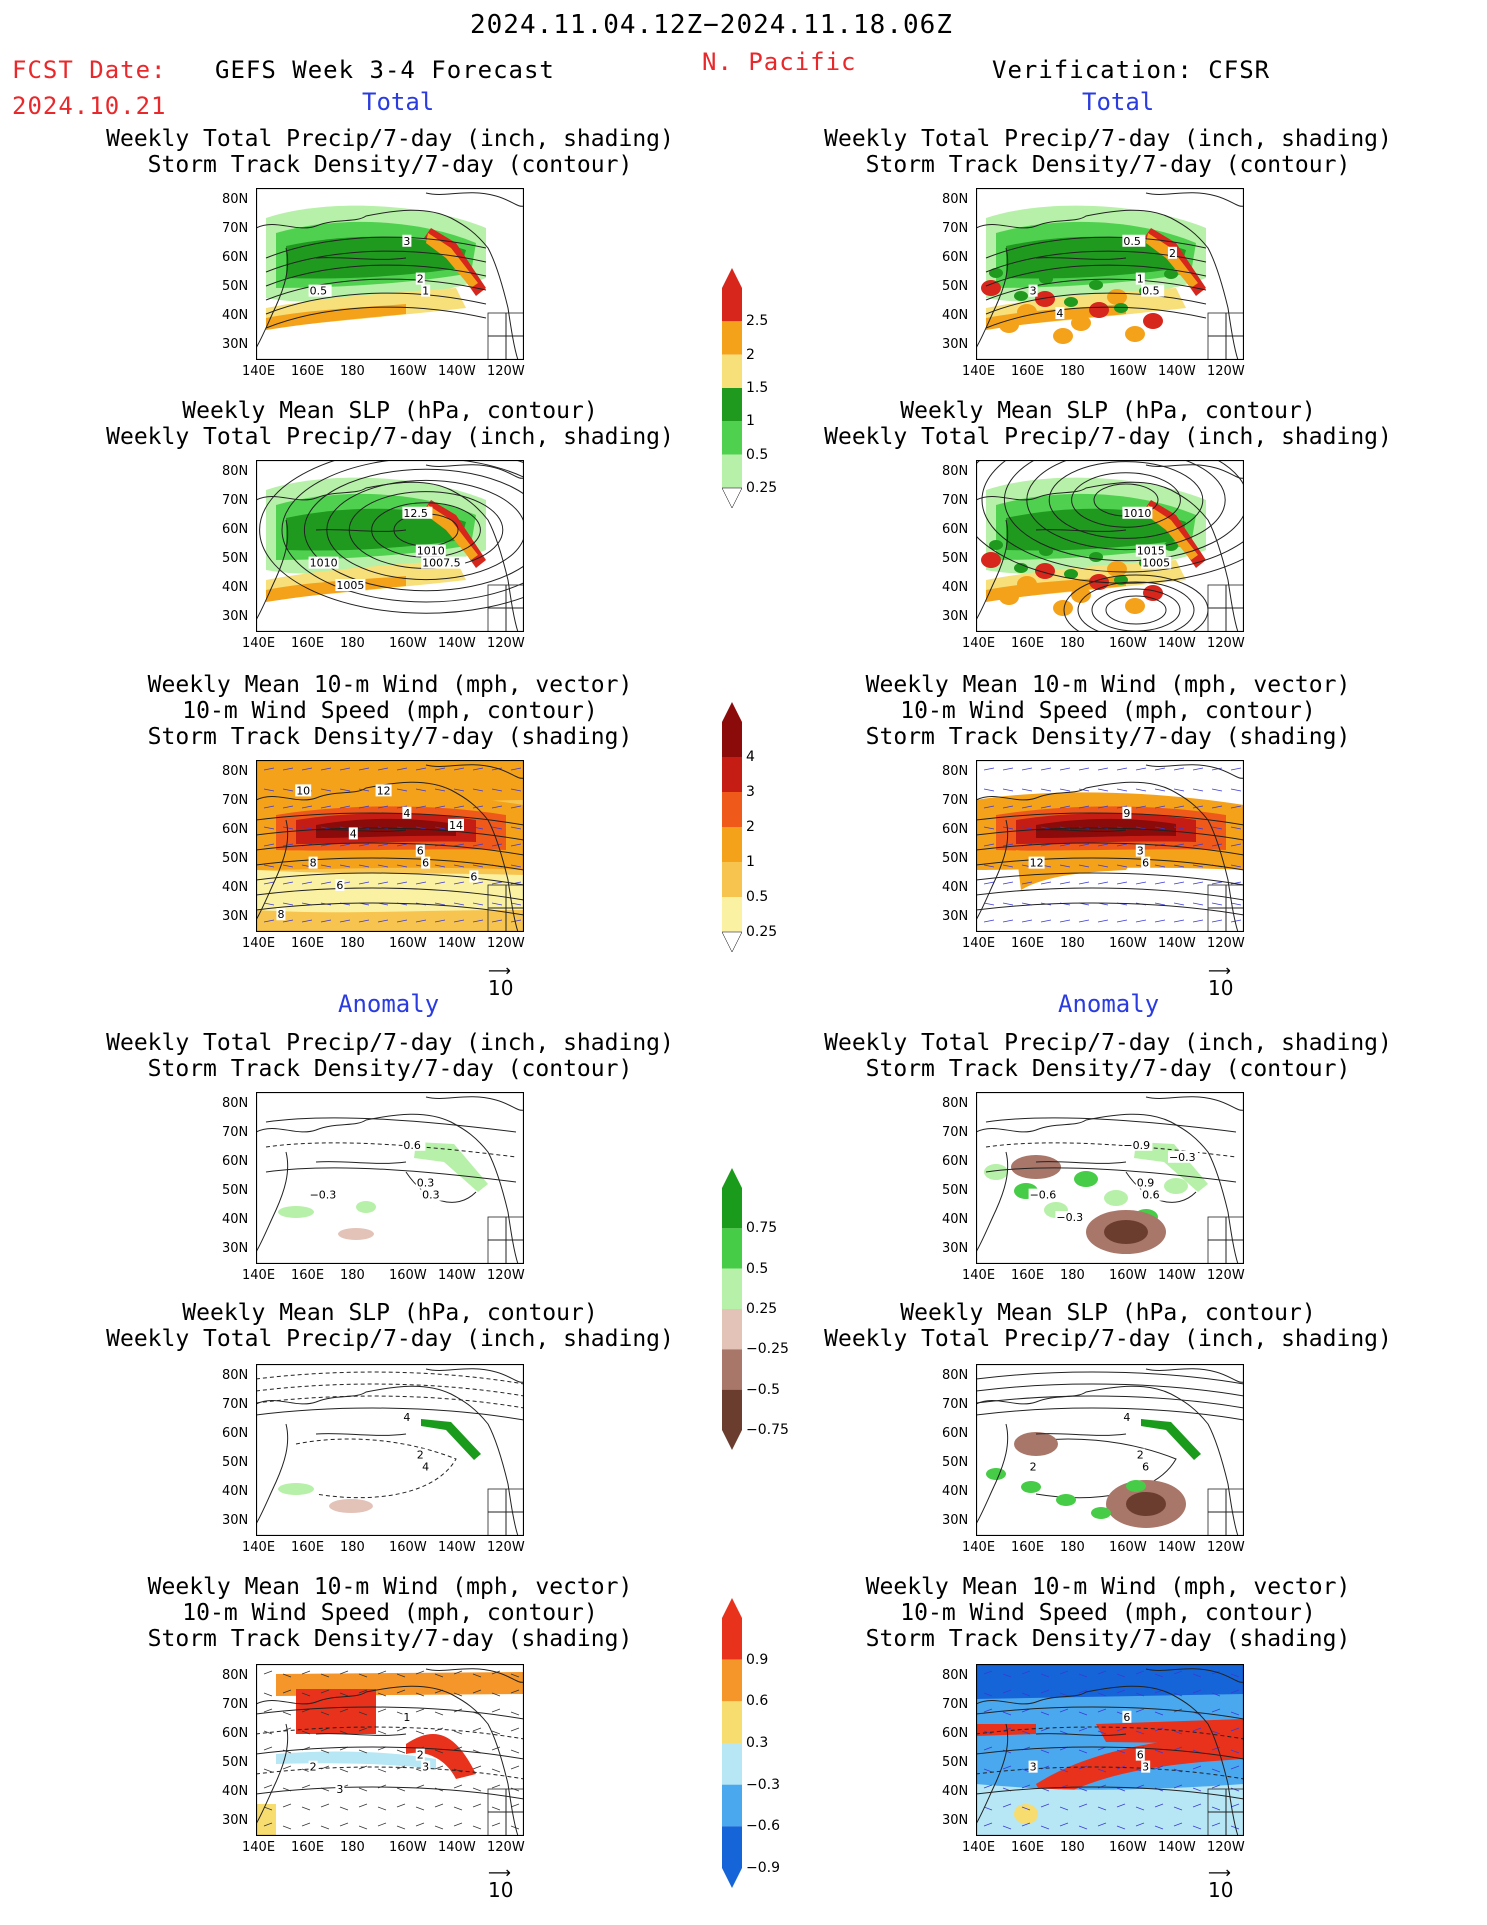  I want to click on contour-label: 14, so click(456, 825).